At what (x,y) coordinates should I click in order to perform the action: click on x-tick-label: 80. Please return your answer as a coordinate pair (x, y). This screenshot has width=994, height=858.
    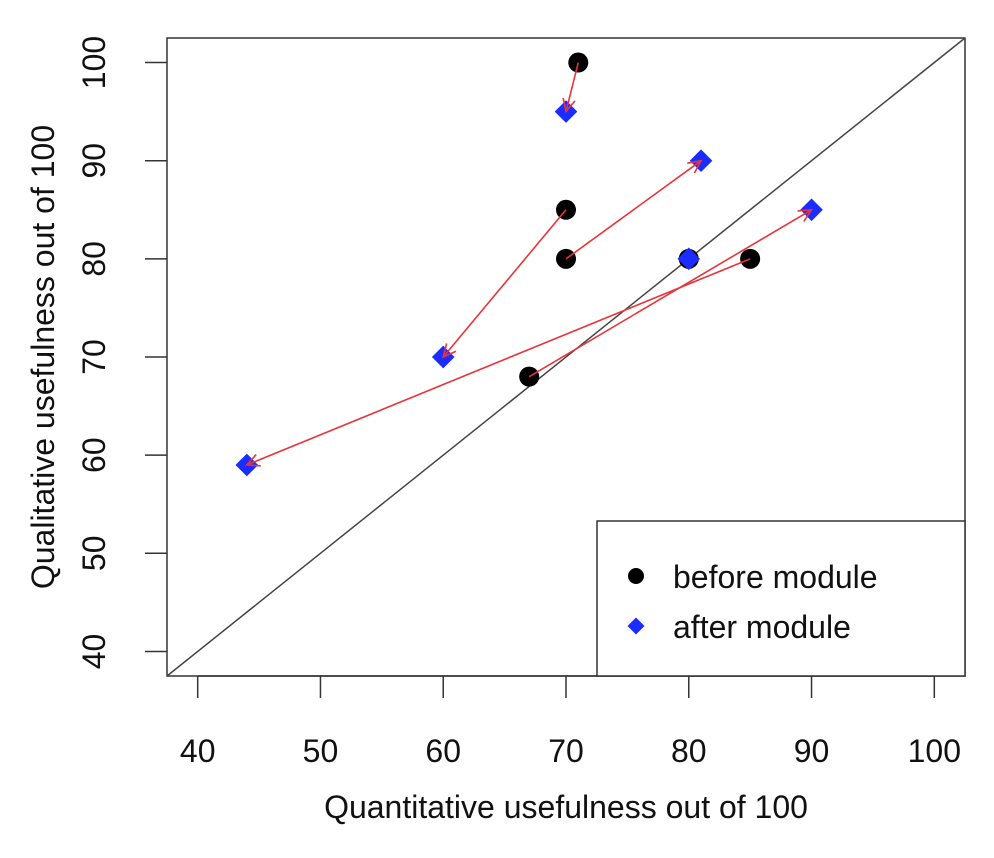
    Looking at the image, I should click on (689, 751).